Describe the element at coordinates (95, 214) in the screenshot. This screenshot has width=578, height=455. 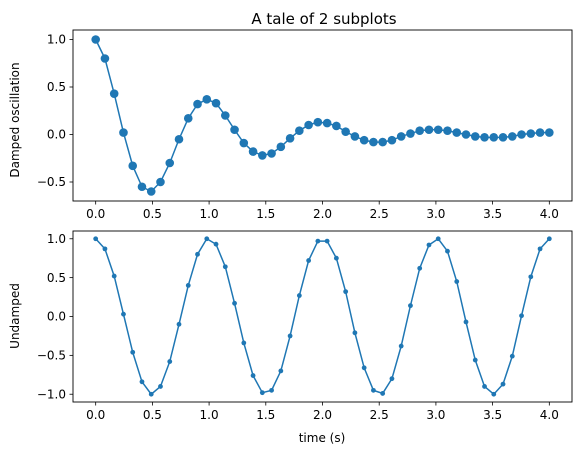
I see `top-xtick-label: 0.0` at that location.